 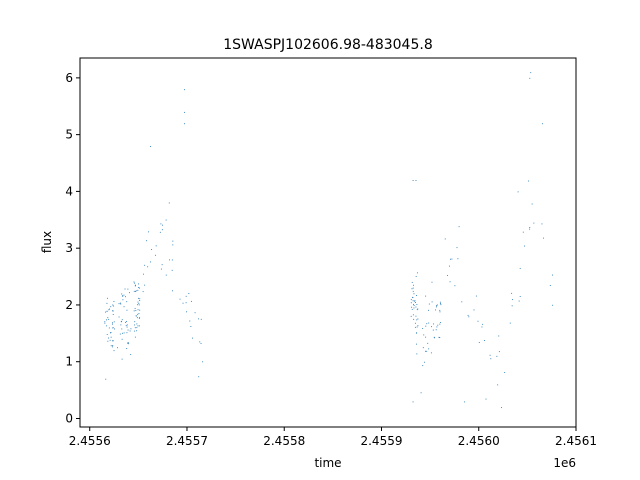 What do you see at coordinates (72, 248) in the screenshot?
I see `y-axis: 0 1 2 3 4 5 6` at bounding box center [72, 248].